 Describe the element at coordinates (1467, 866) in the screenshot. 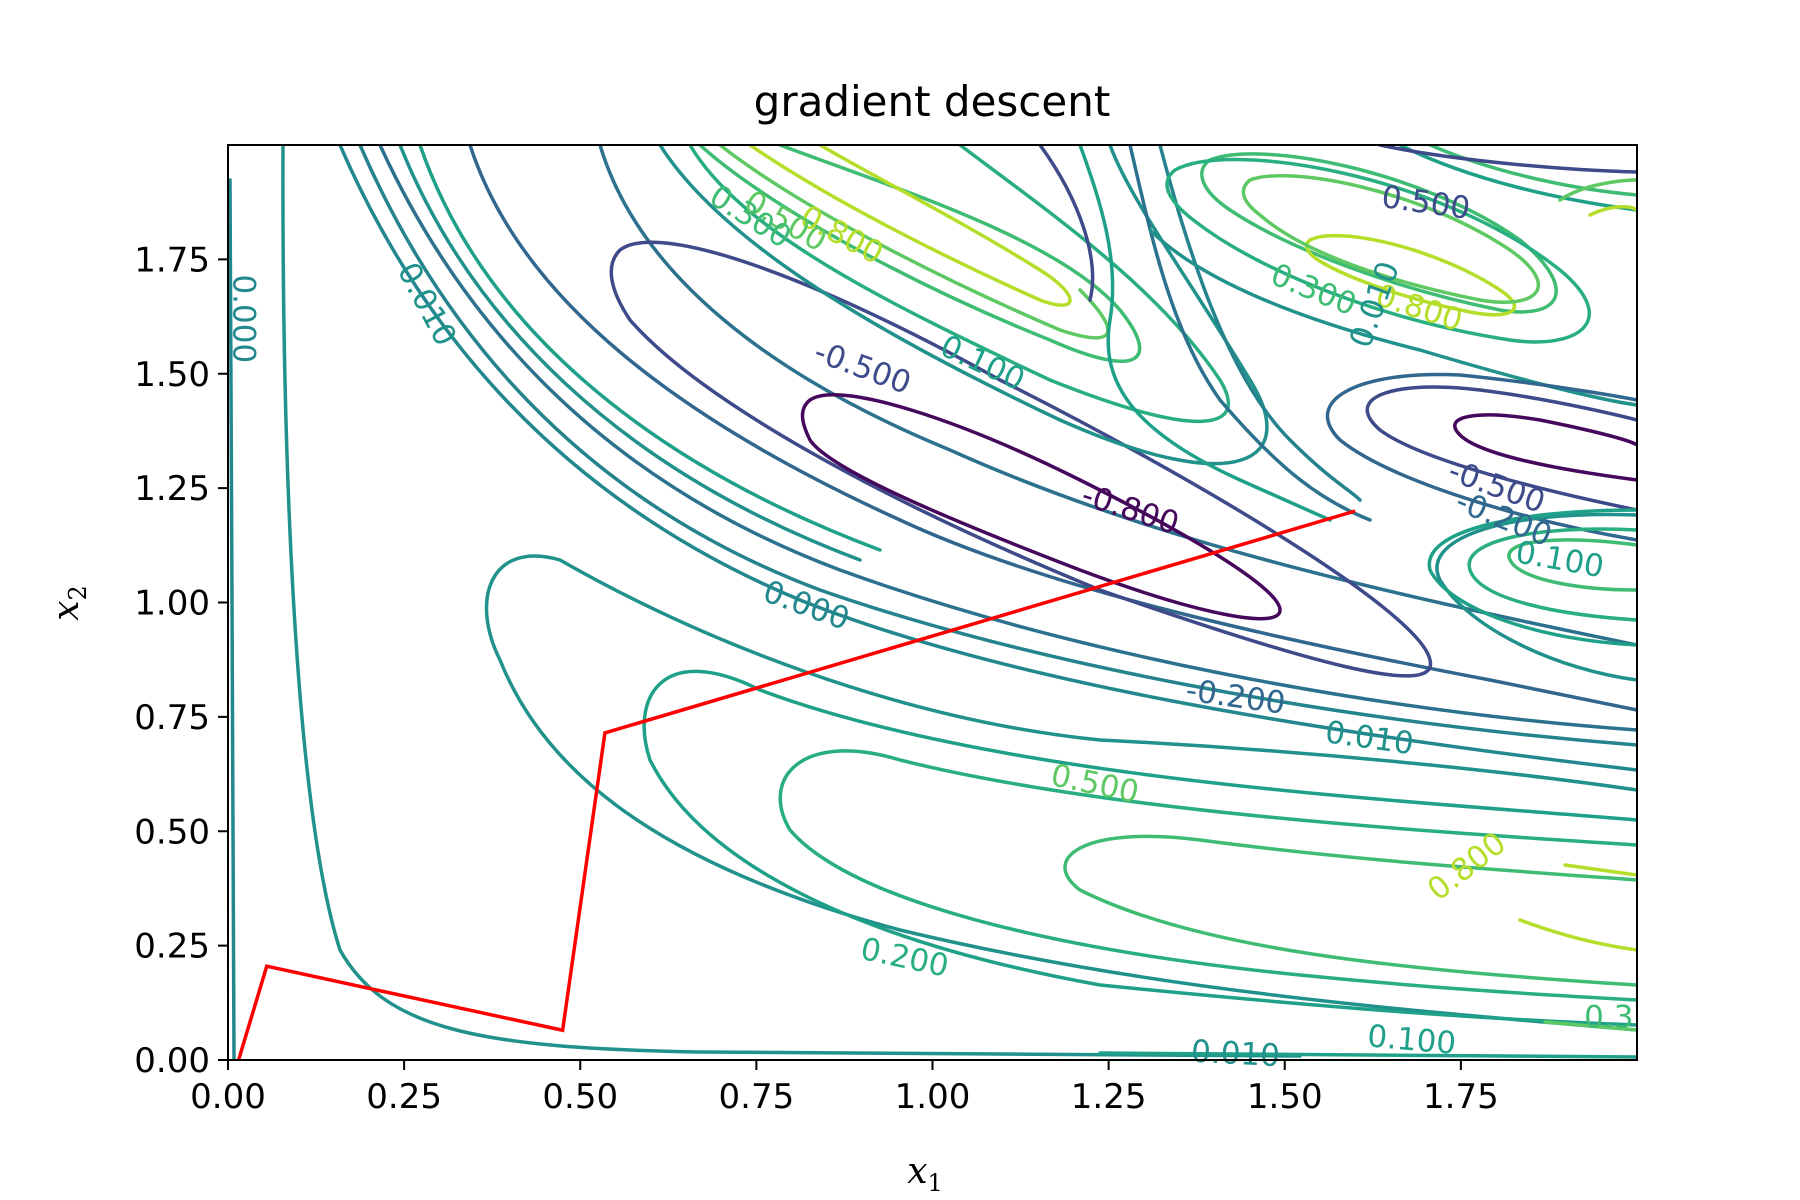

I see `contour-label: 0.800` at that location.